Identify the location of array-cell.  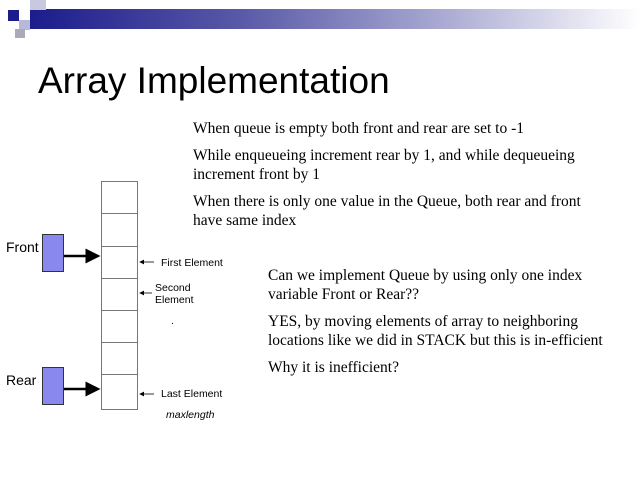
(119, 392).